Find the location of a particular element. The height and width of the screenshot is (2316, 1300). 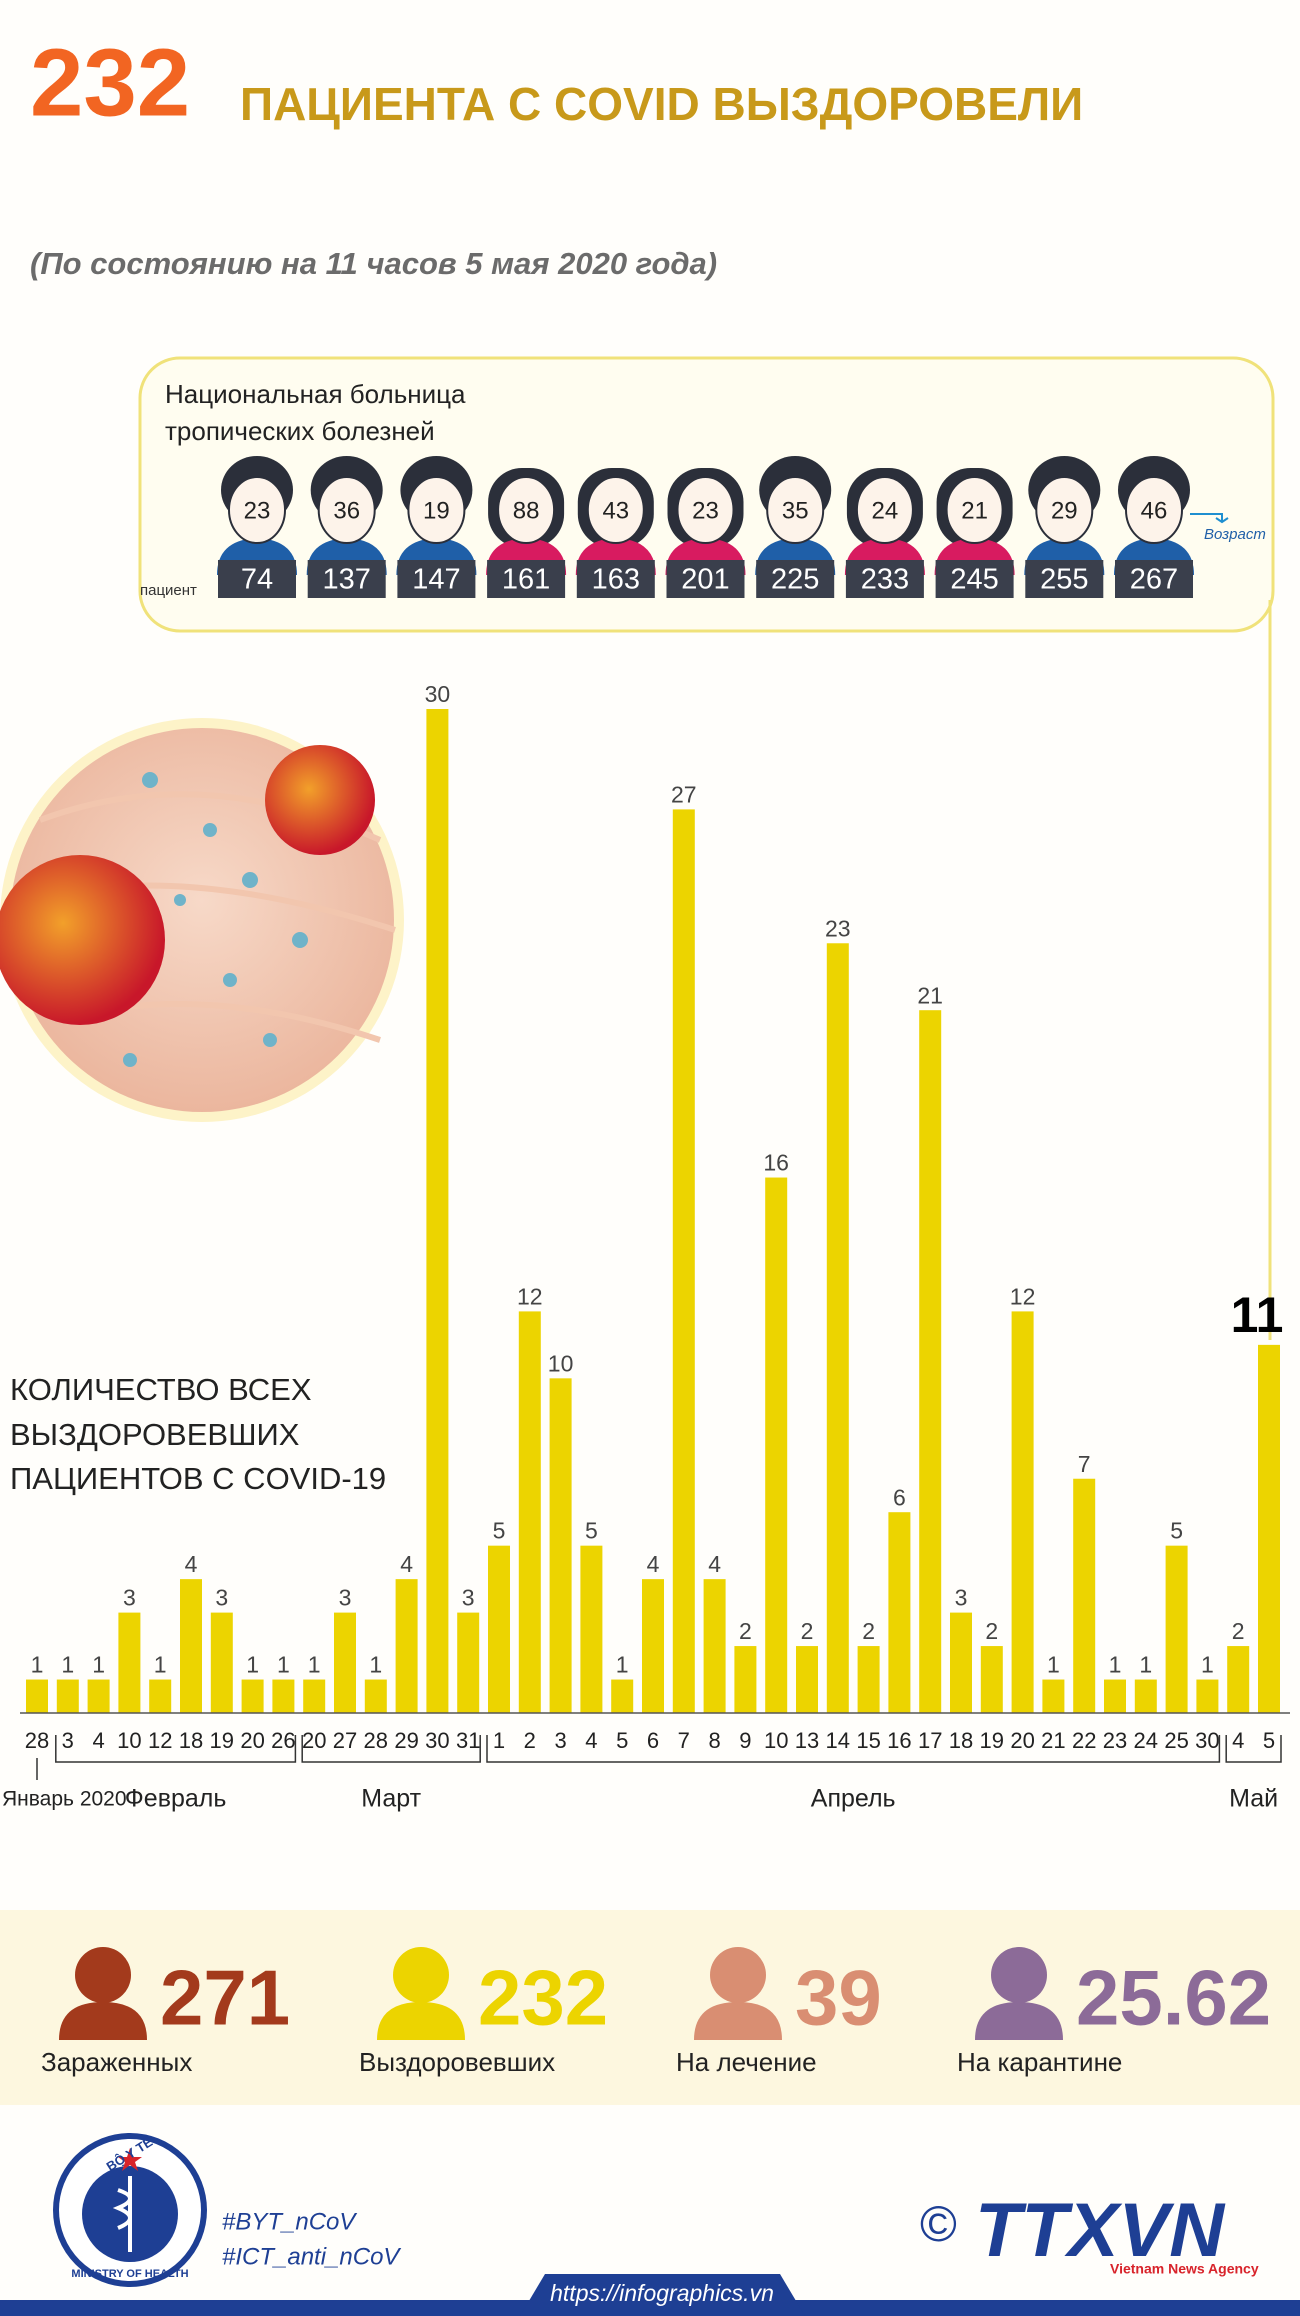

x-tick-label: 3 is located at coordinates (560, 1740).